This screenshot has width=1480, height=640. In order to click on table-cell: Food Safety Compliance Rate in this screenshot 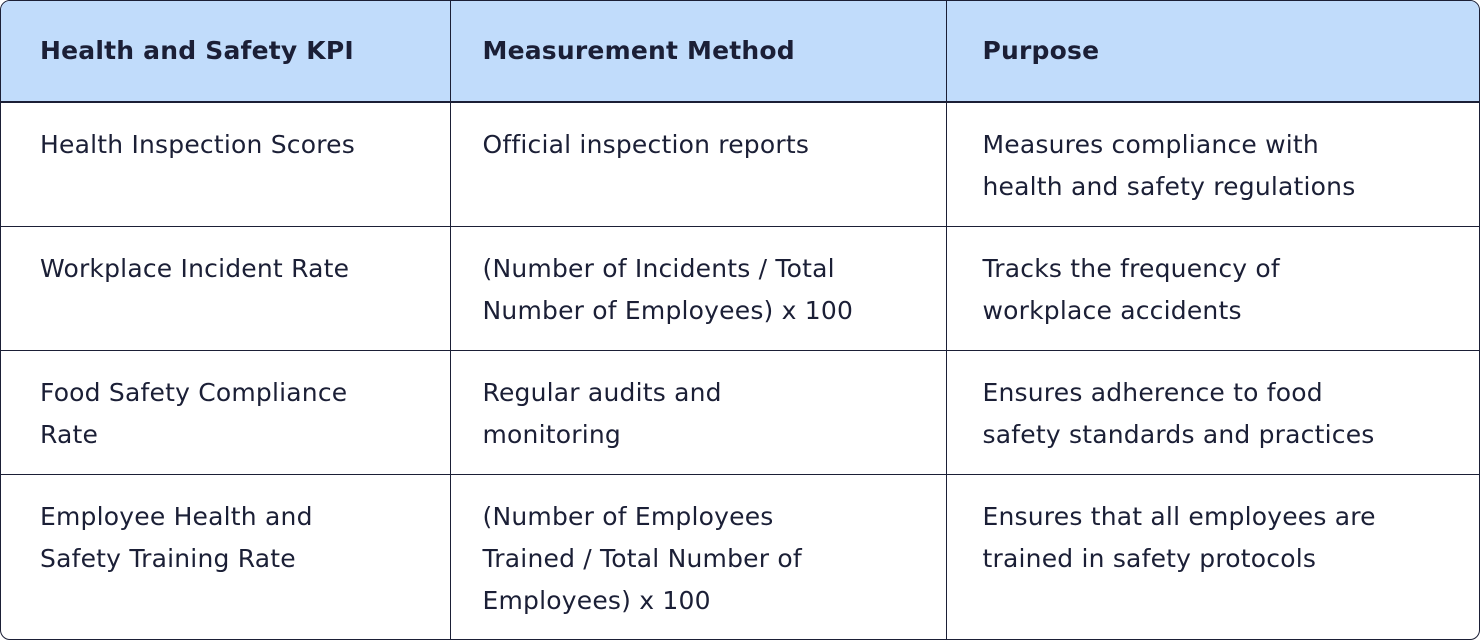, I will do `click(226, 412)`.